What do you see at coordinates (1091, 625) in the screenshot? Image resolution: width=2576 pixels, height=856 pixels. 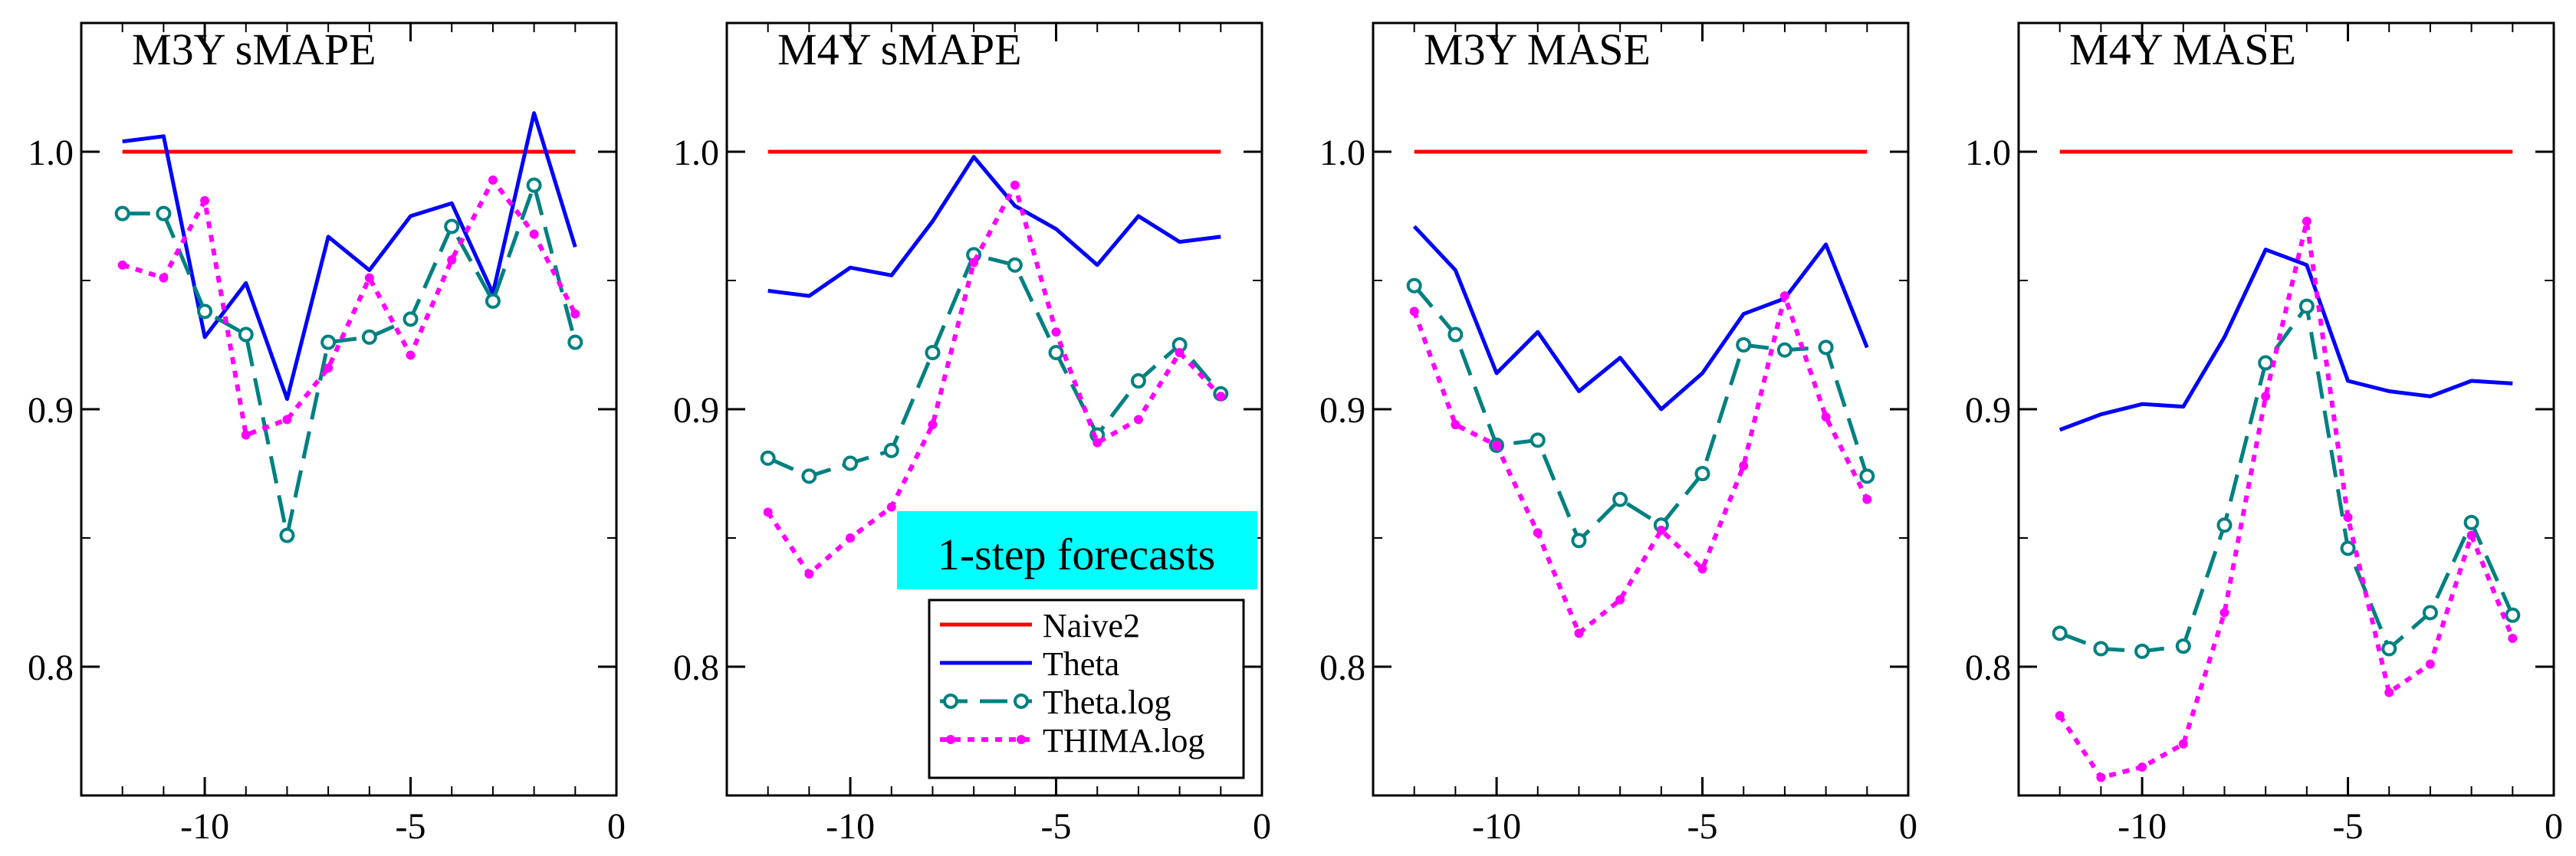 I see `legend-label: Naive2` at bounding box center [1091, 625].